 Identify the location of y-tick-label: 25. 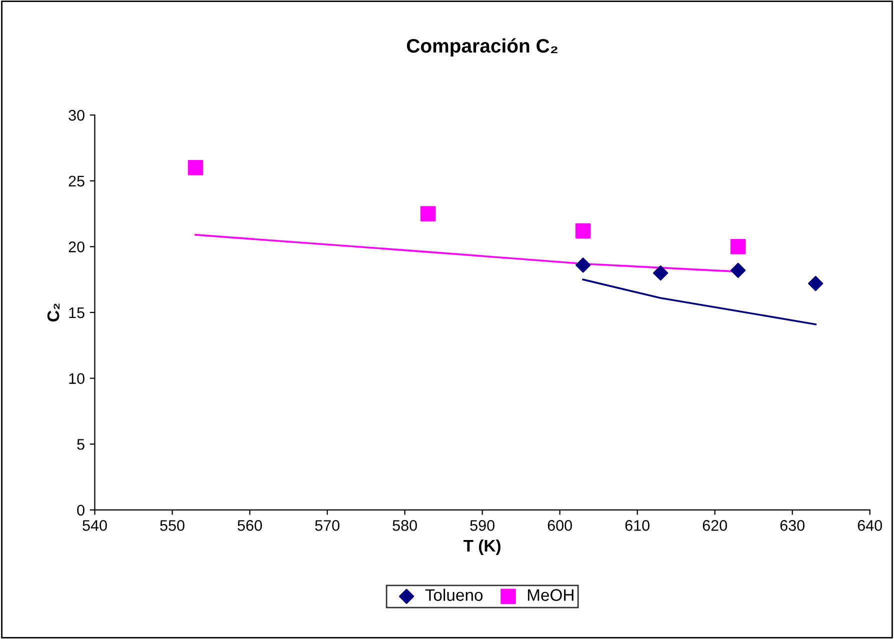
(76, 181).